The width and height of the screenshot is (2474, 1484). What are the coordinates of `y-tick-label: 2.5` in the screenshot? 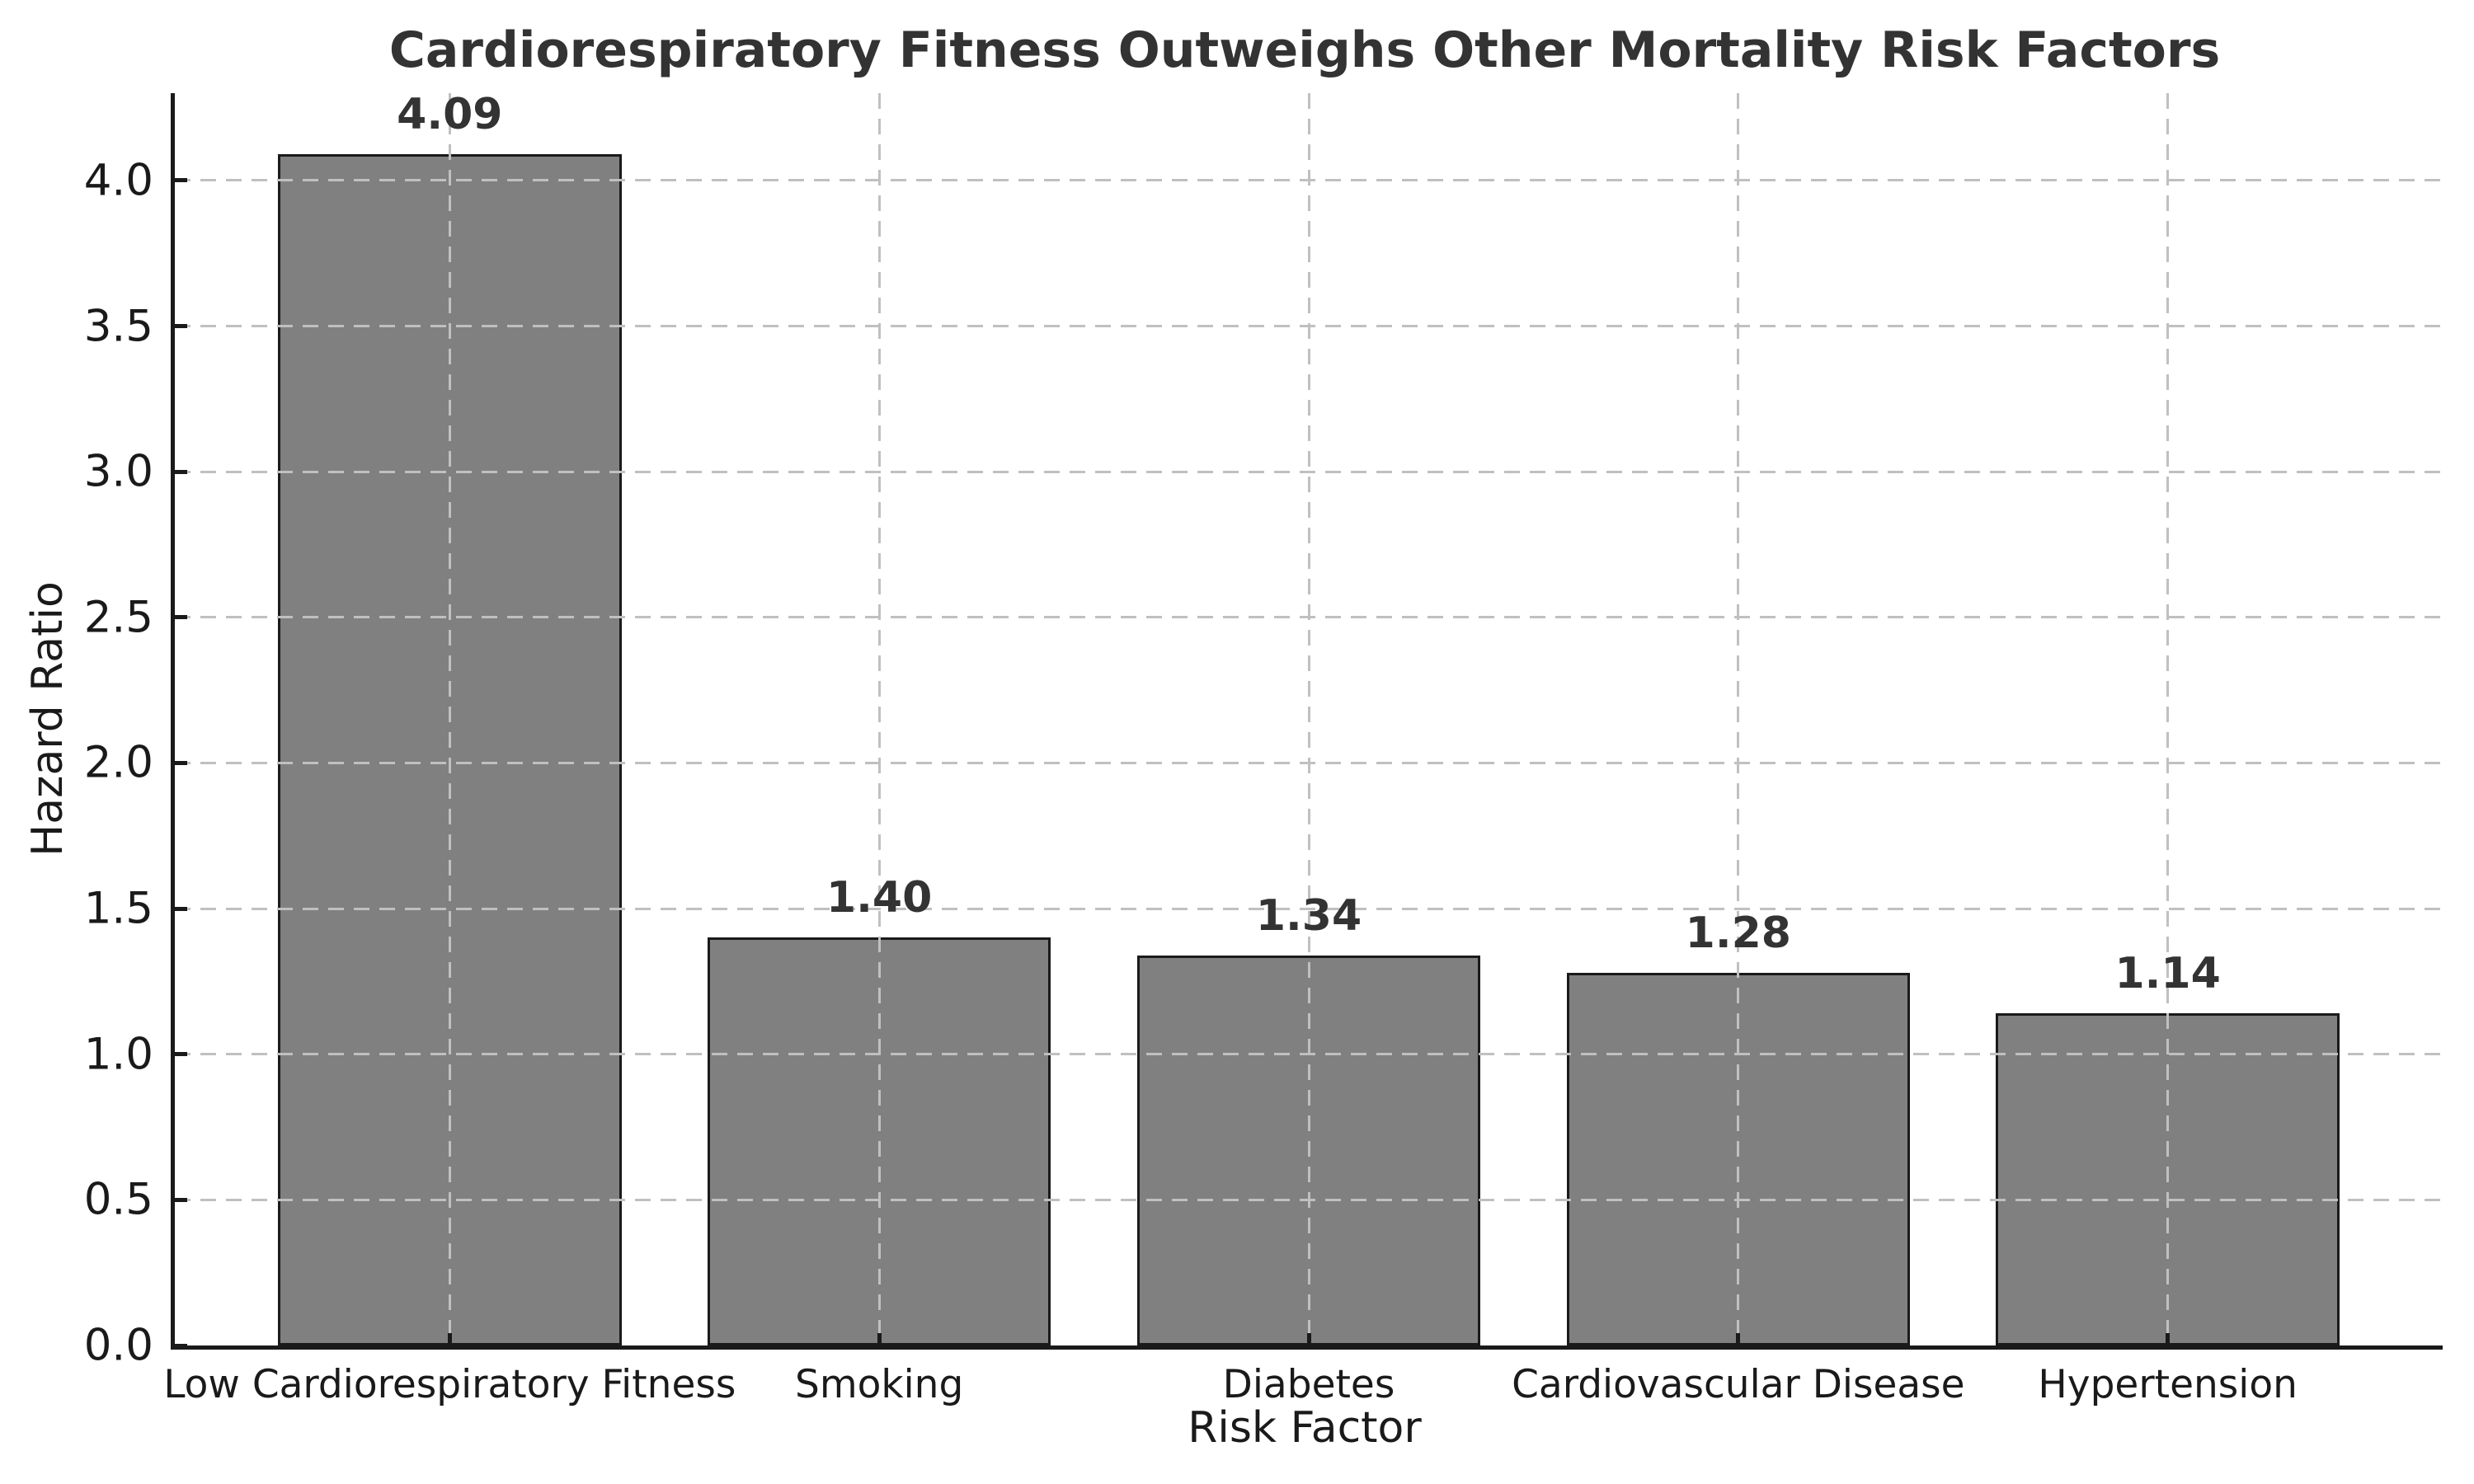 It's located at (118, 617).